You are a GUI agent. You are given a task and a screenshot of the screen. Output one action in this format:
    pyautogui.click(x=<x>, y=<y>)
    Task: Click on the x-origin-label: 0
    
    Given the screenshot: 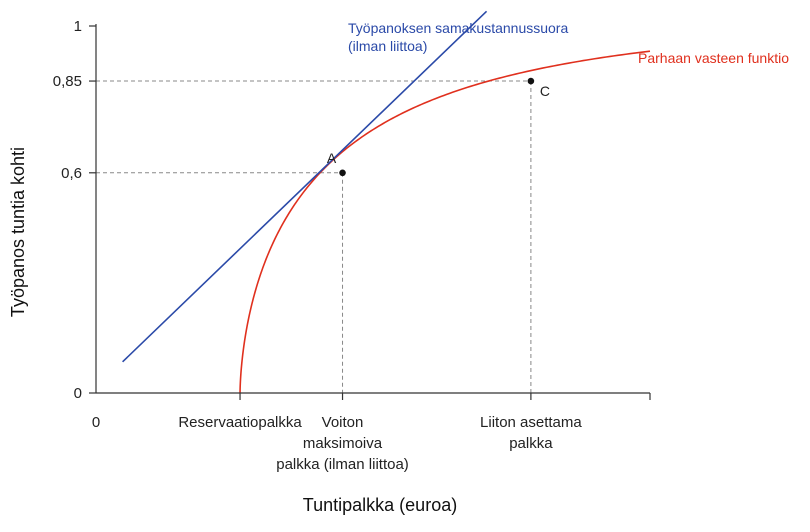 What is the action you would take?
    pyautogui.click(x=96, y=422)
    